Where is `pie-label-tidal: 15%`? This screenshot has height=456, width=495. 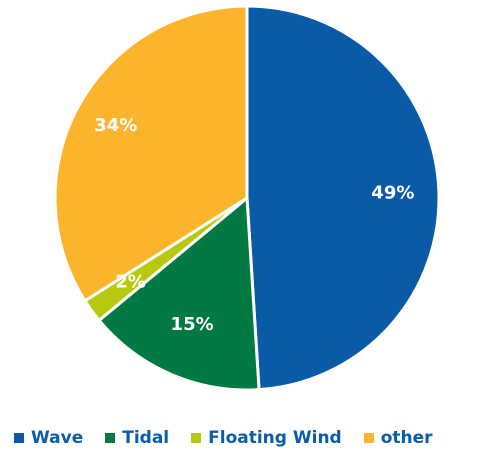
pie-label-tidal: 15% is located at coordinates (192, 324).